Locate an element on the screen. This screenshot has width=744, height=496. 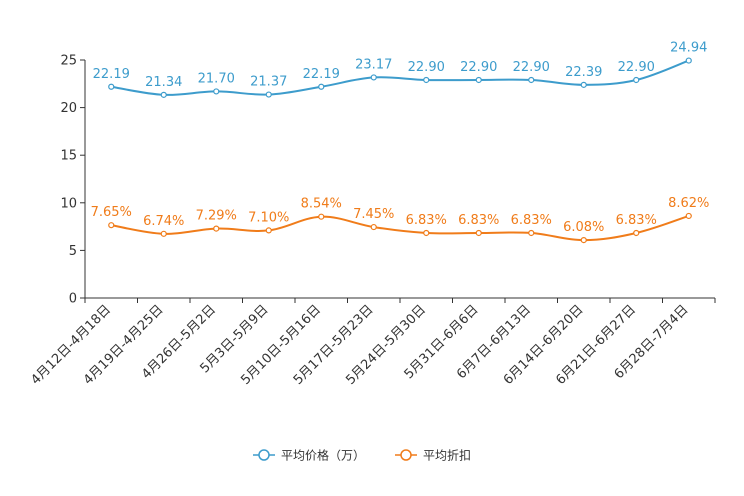
data-label: 21.34 is located at coordinates (163, 82).